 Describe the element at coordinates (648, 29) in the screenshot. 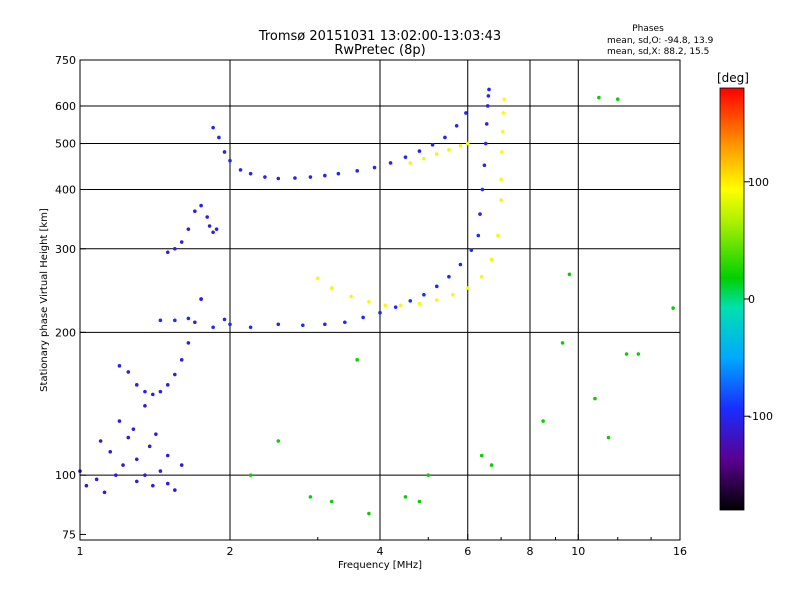

I see `phase-stats-heading: Phases` at that location.